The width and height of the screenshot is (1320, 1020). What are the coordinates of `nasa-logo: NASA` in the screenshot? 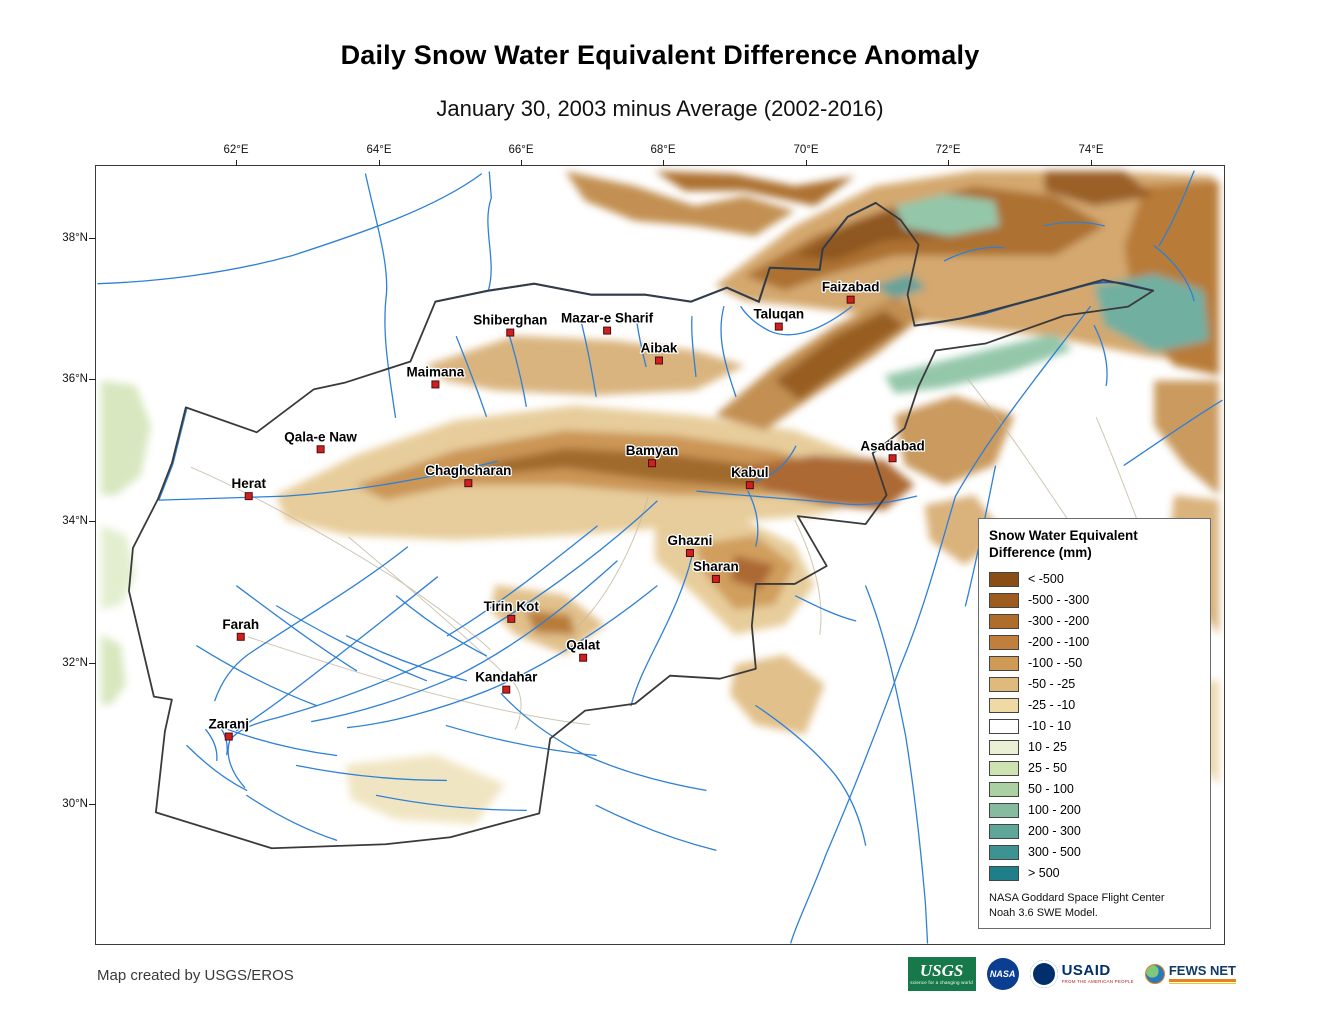 It's located at (1002, 974).